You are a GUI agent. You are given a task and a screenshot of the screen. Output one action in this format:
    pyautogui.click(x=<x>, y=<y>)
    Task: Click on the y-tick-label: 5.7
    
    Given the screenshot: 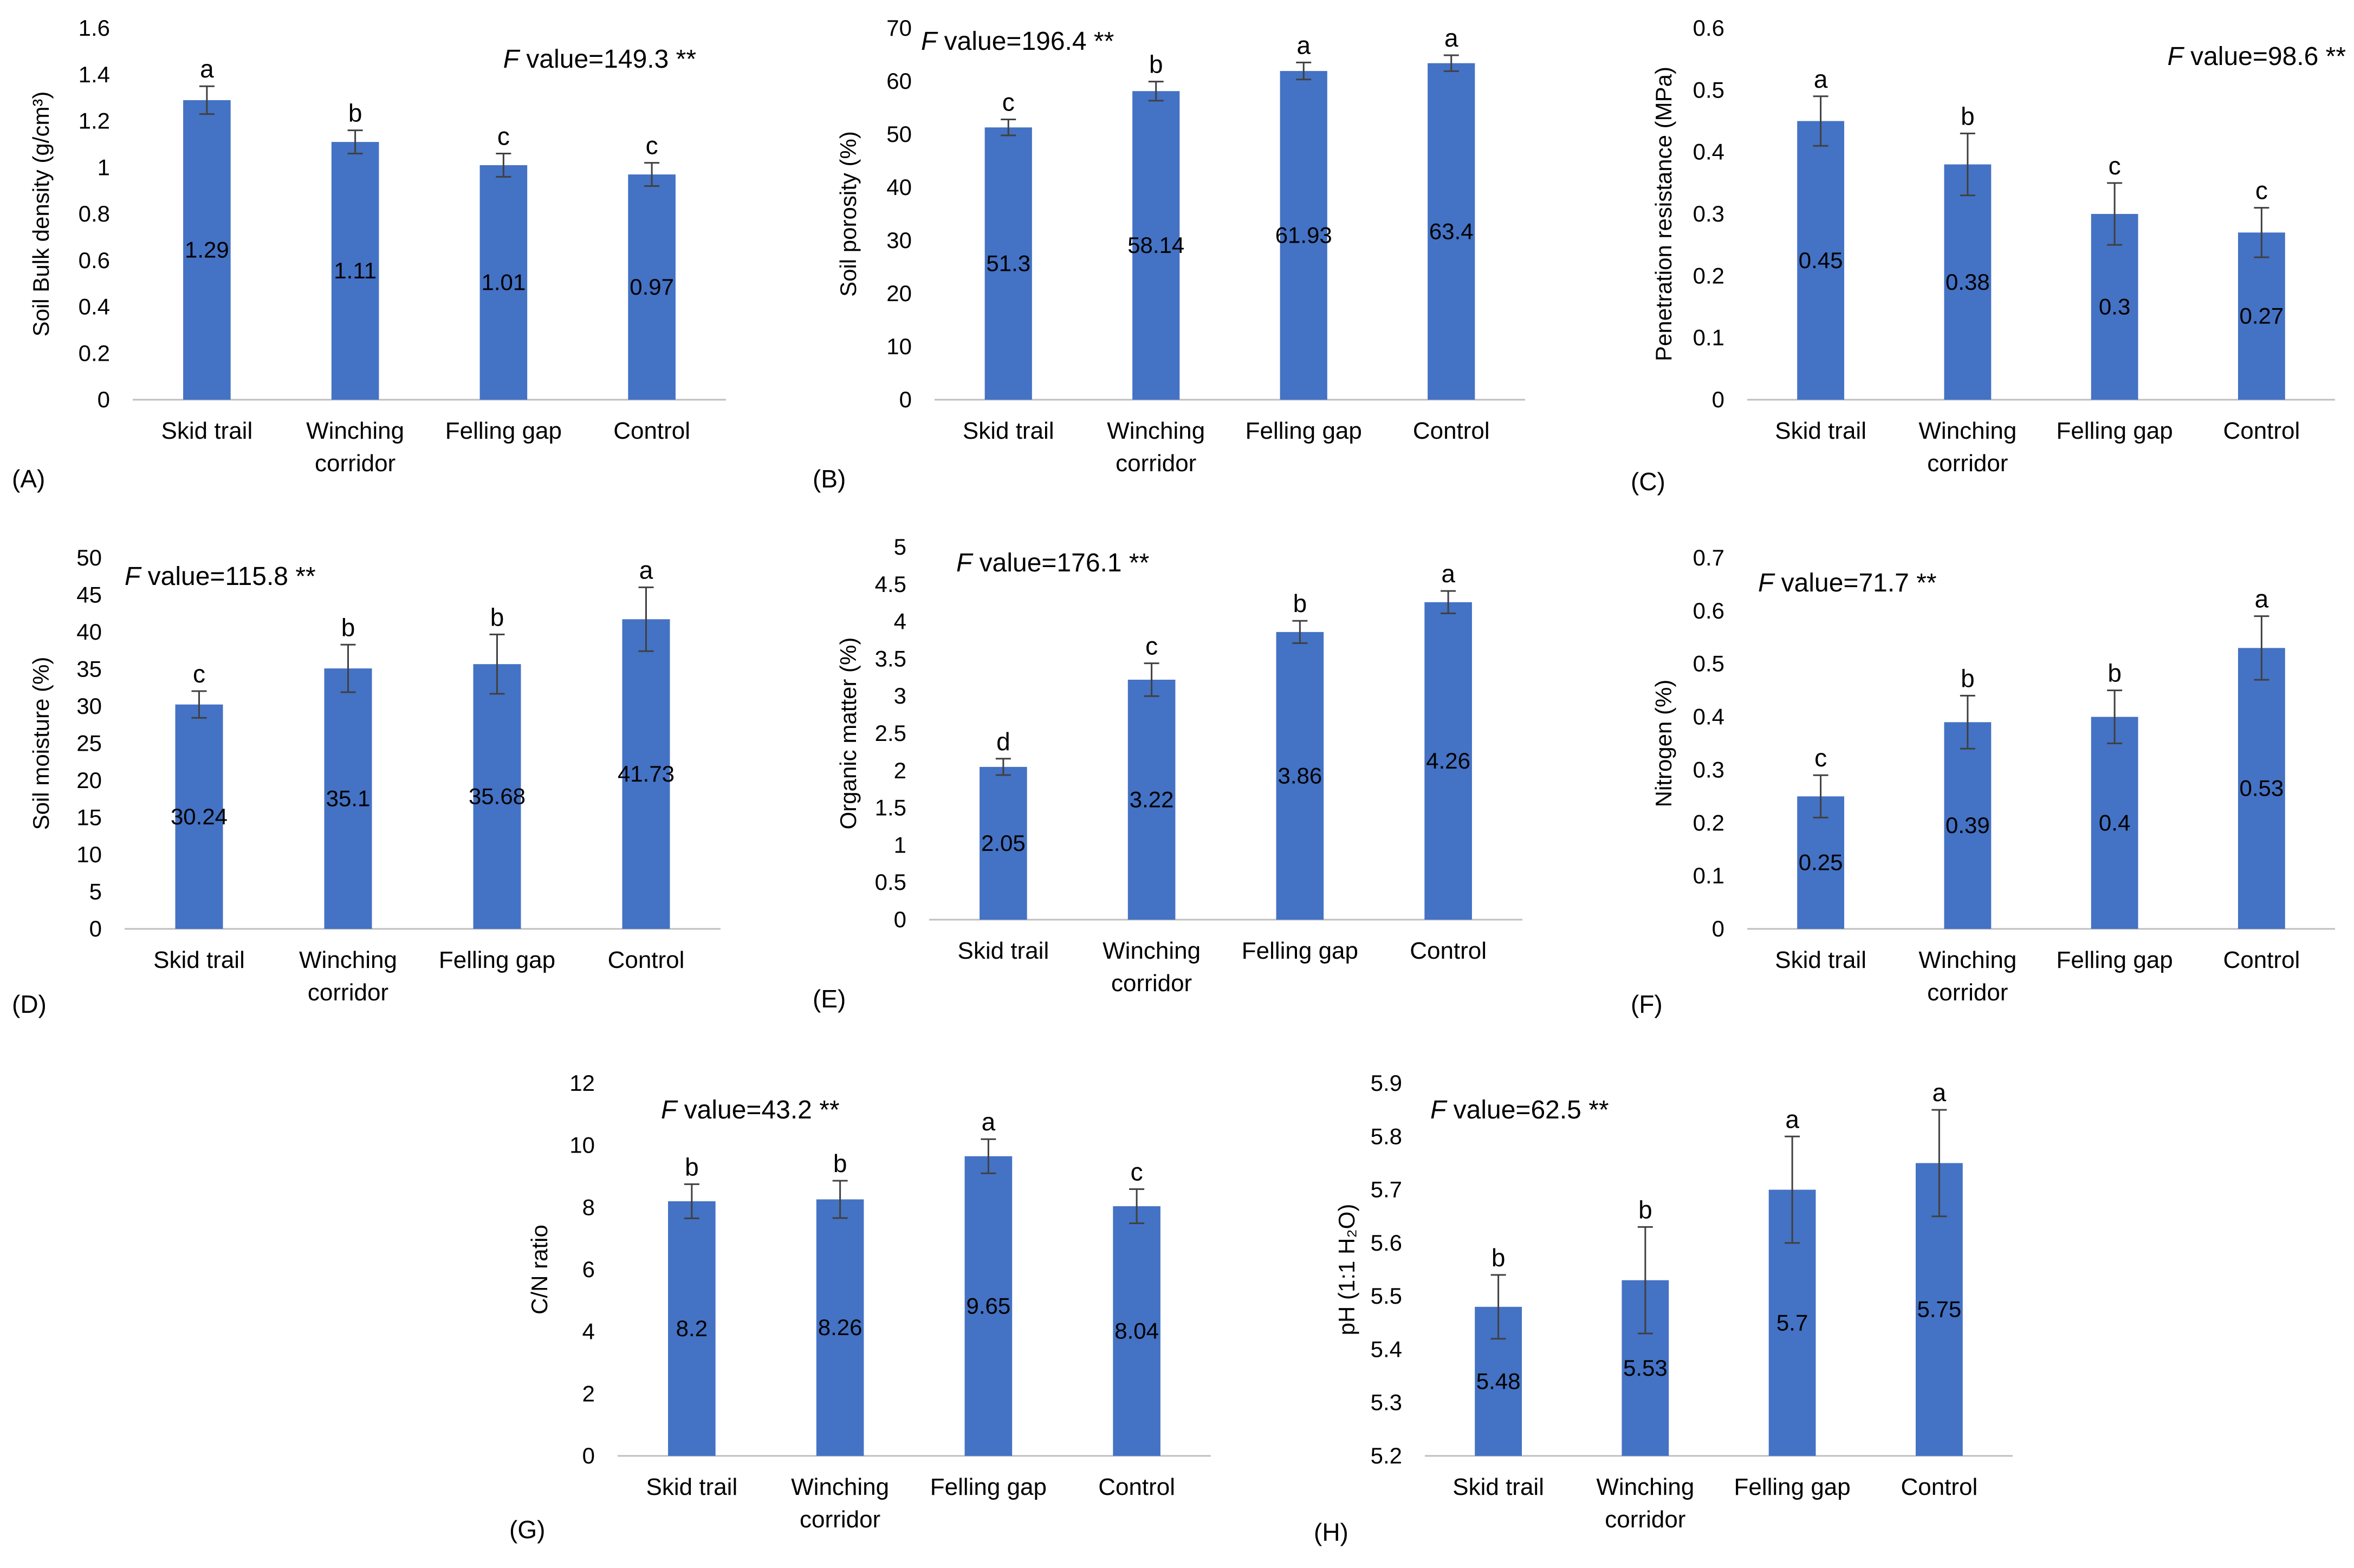 What is the action you would take?
    pyautogui.click(x=1386, y=1190)
    